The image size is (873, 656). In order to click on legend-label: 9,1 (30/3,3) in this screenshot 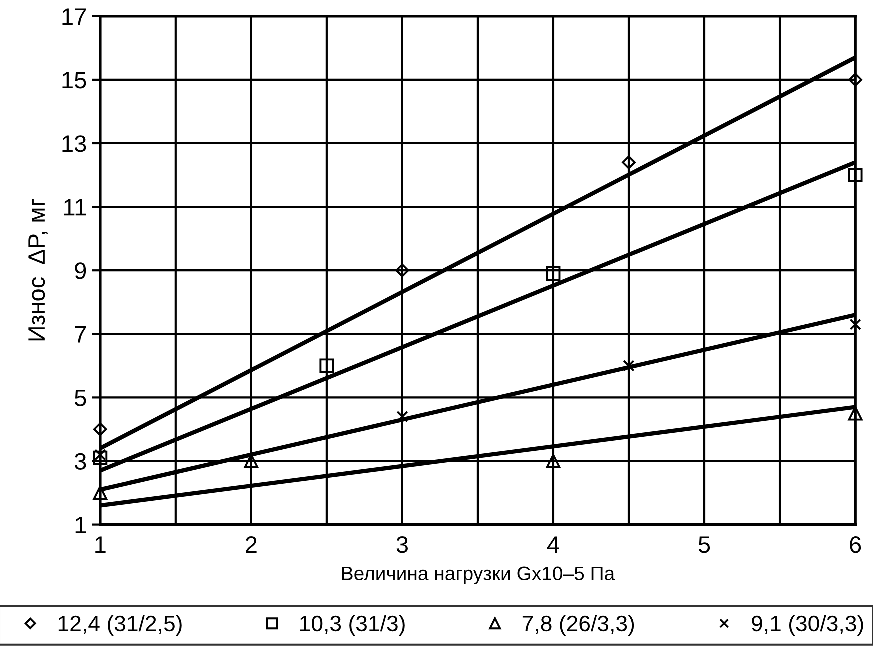, I will do `click(808, 625)`.